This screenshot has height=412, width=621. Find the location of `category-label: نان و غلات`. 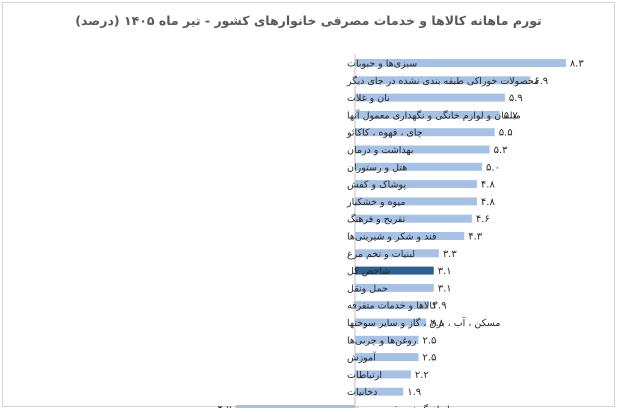

category-label: نان و غلات is located at coordinates (368, 98).